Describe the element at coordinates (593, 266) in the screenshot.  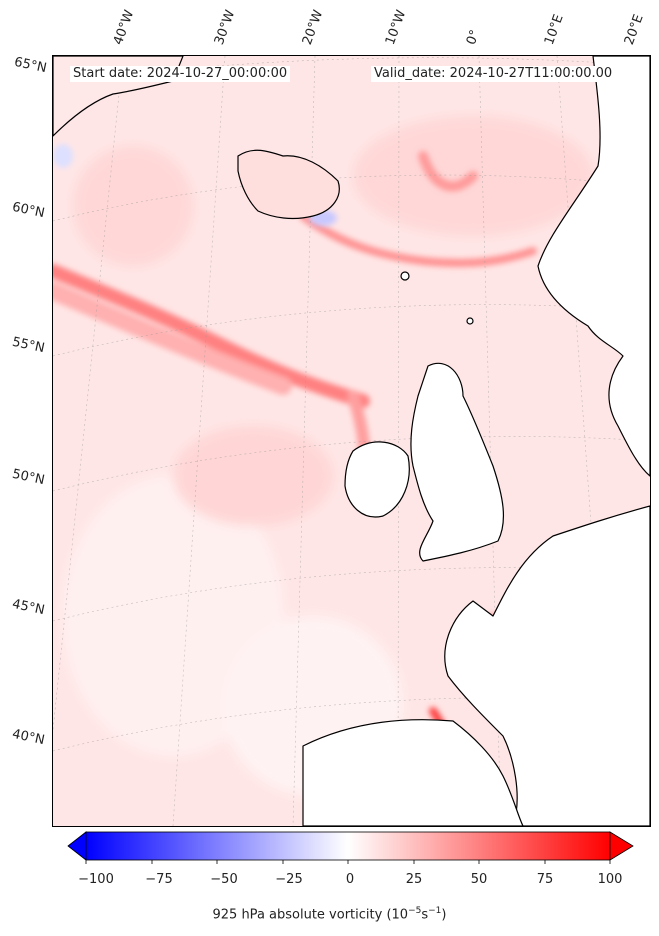
I see `scandinavia` at that location.